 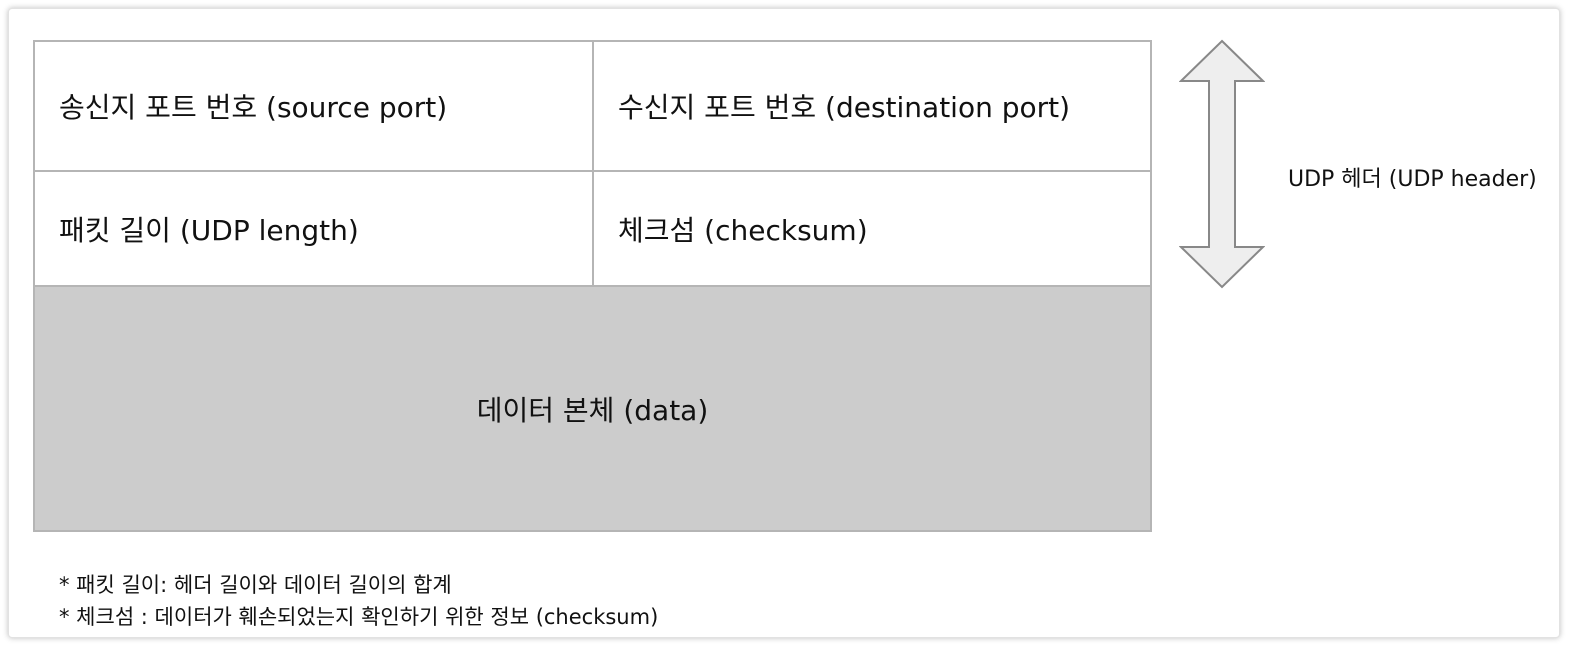 I want to click on double-headed-vertical-arrow-icon, so click(x=1222, y=164).